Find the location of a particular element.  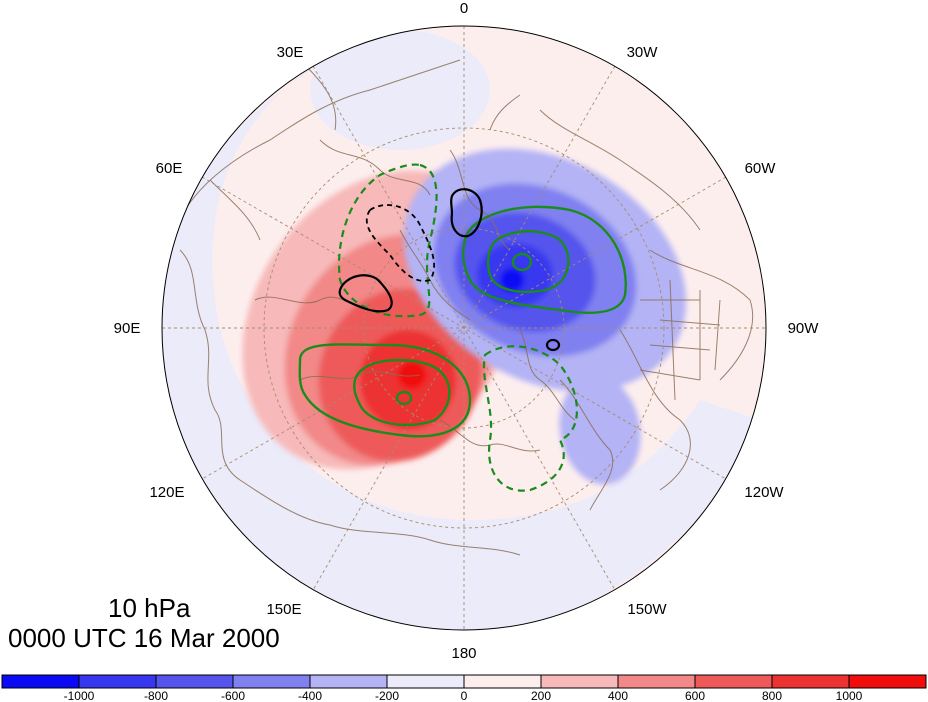

colorbar-tick-label: -800 is located at coordinates (156, 695).